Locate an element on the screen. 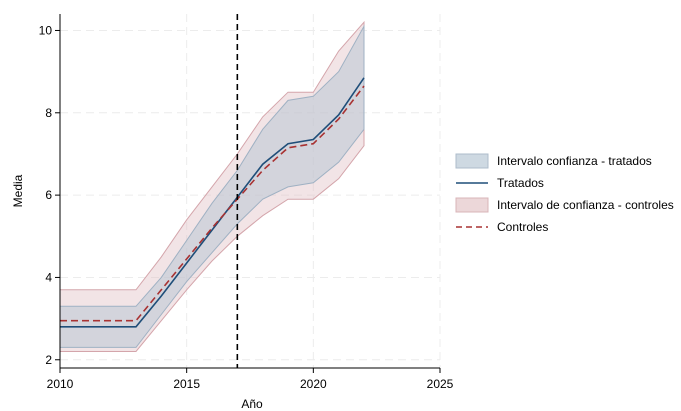  y-tick-label: 8 is located at coordinates (48, 113).